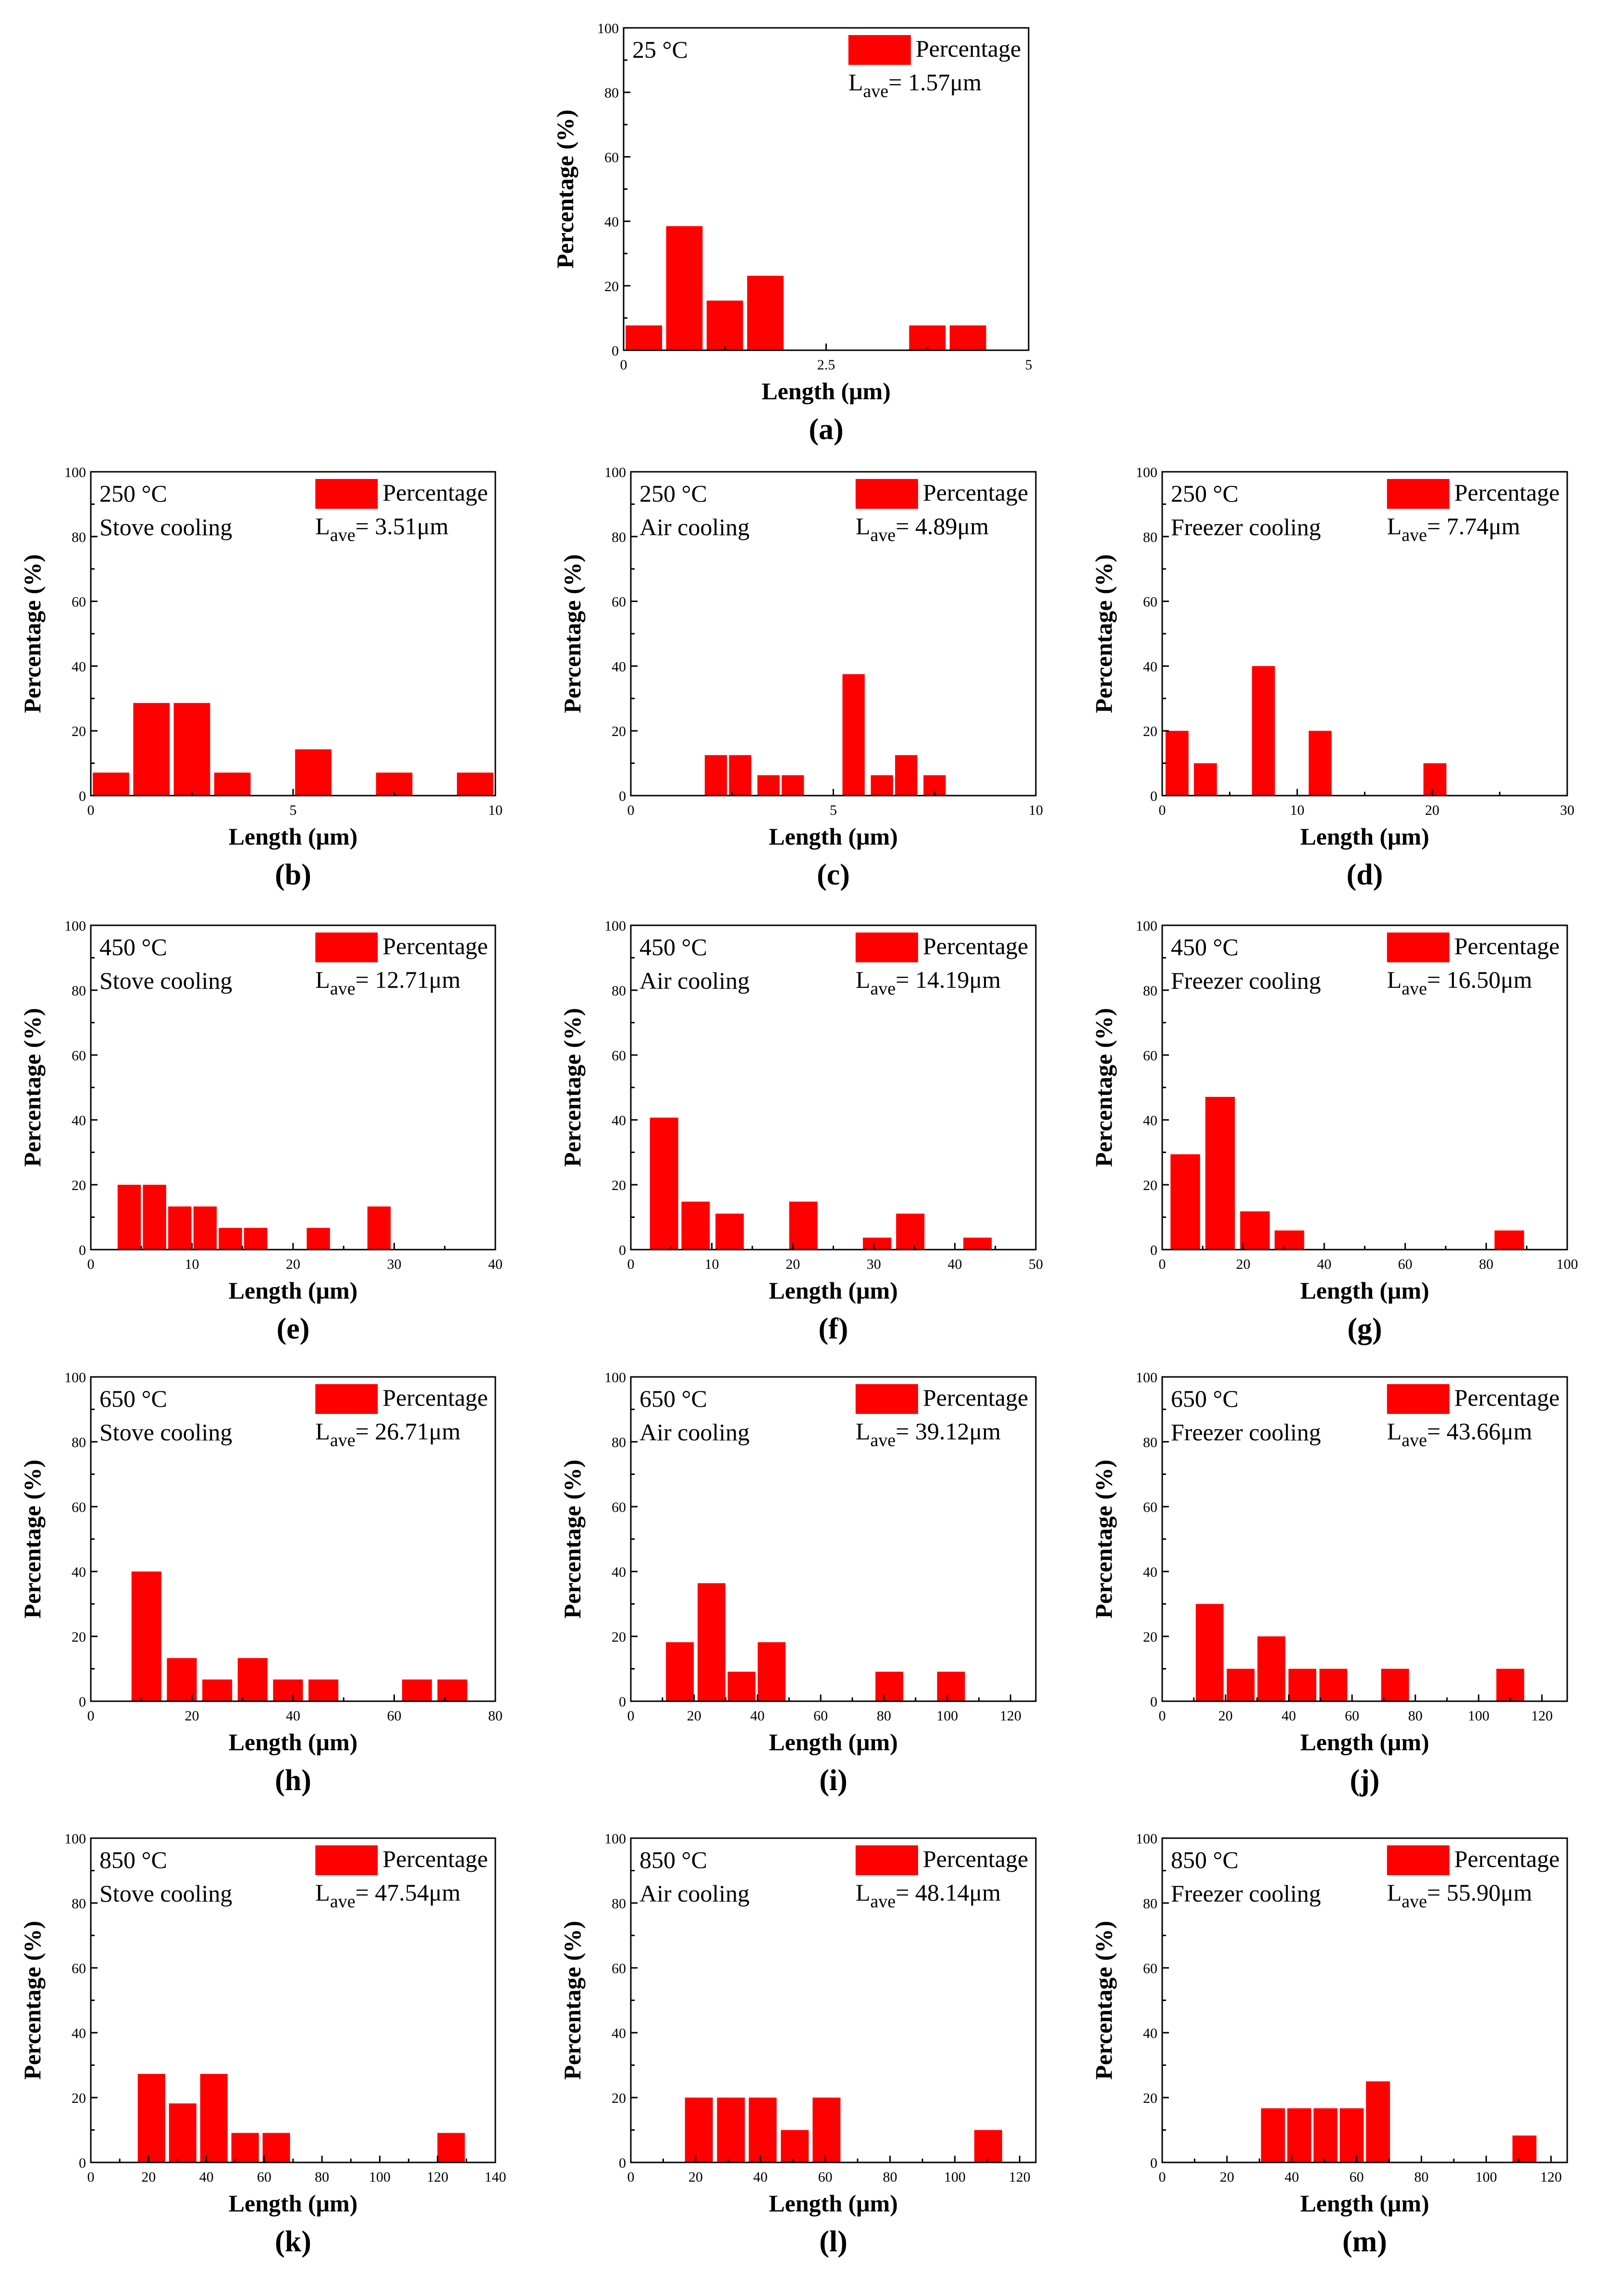 This screenshot has width=1597, height=2296. What do you see at coordinates (622, 1702) in the screenshot?
I see `y-tick-label-i: 0` at bounding box center [622, 1702].